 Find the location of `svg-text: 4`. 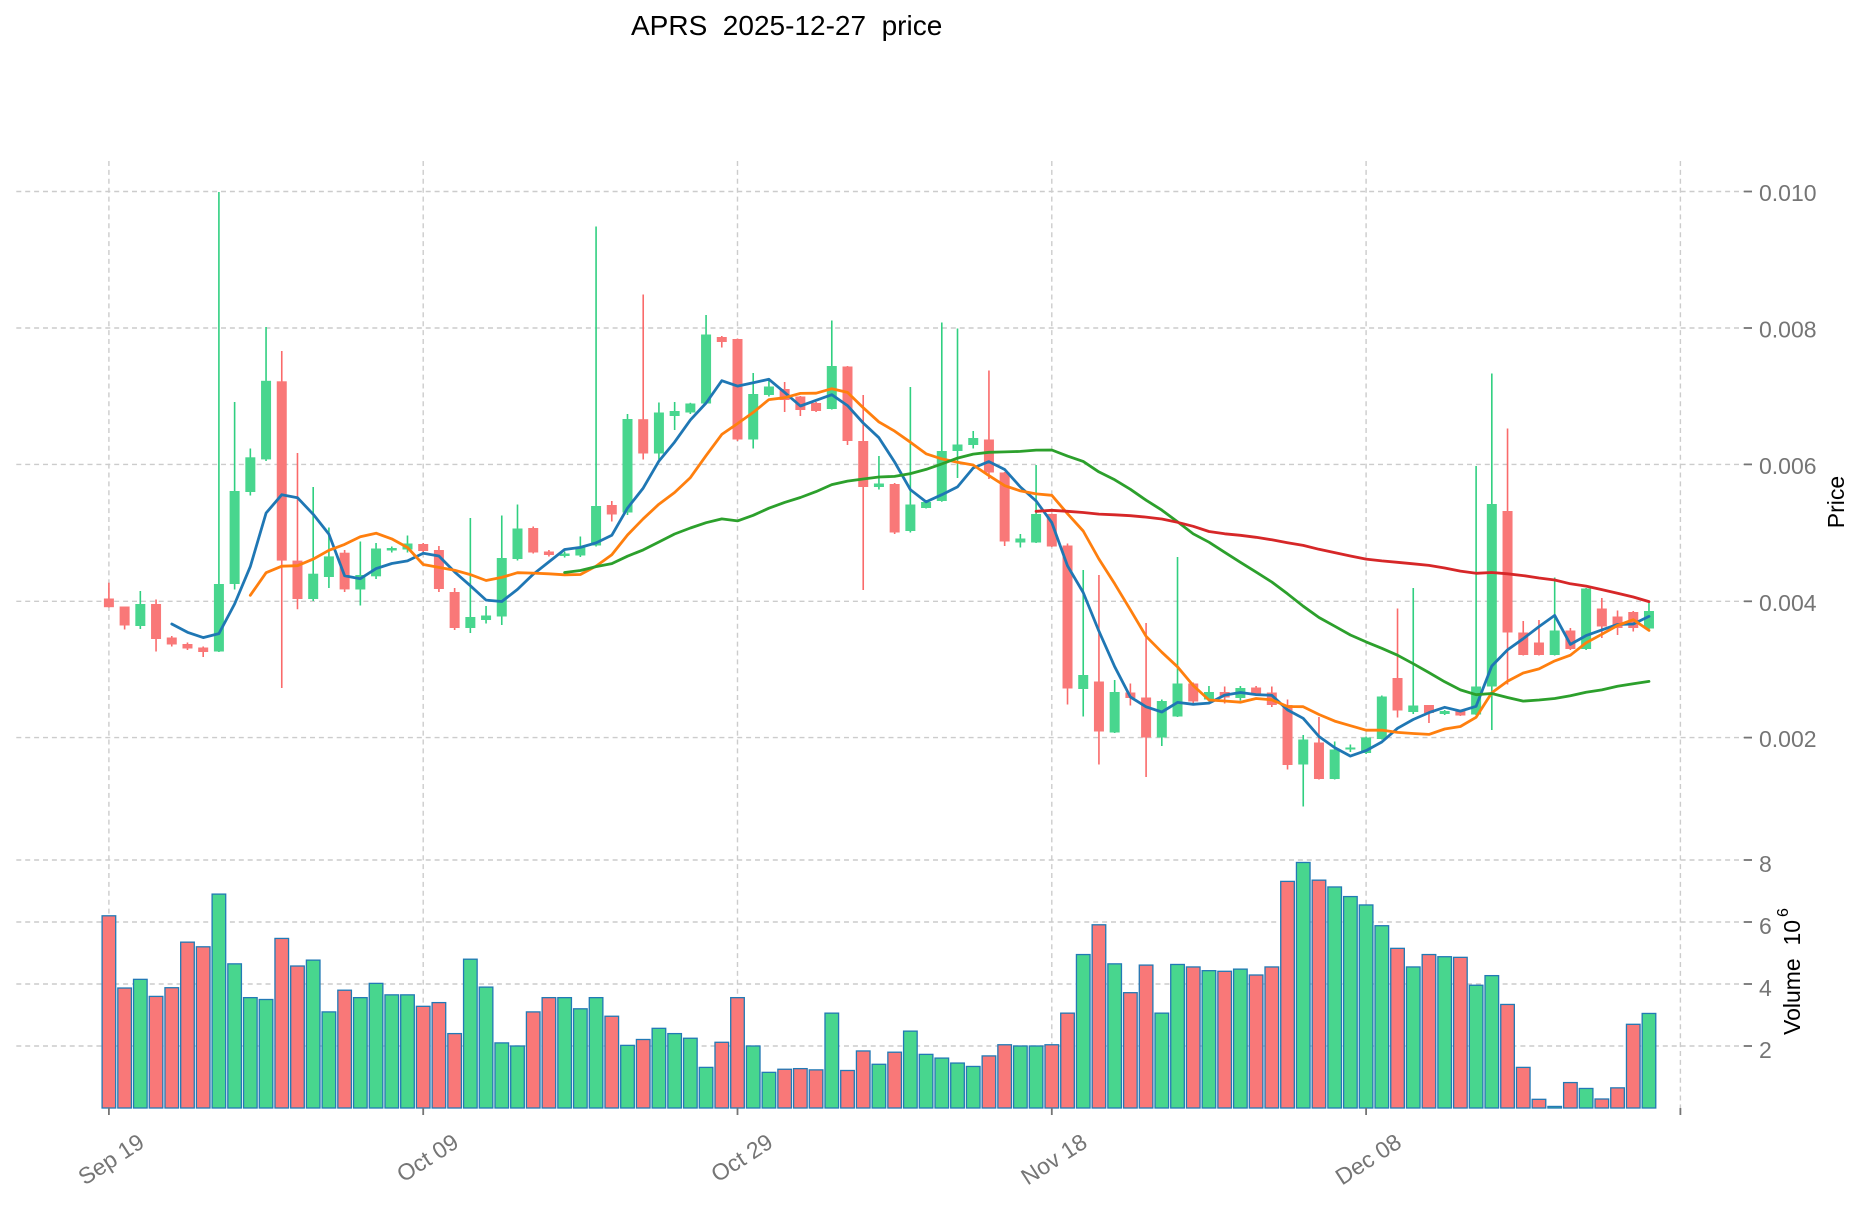

svg-text: 4 is located at coordinates (1765, 988).